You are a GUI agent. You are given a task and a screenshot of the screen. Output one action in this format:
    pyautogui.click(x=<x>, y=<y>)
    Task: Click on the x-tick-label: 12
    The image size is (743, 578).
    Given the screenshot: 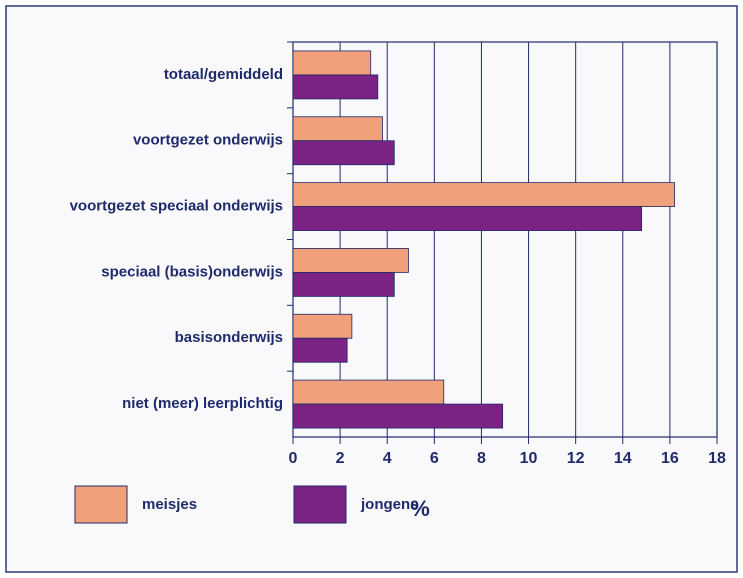 What is the action you would take?
    pyautogui.click(x=576, y=458)
    